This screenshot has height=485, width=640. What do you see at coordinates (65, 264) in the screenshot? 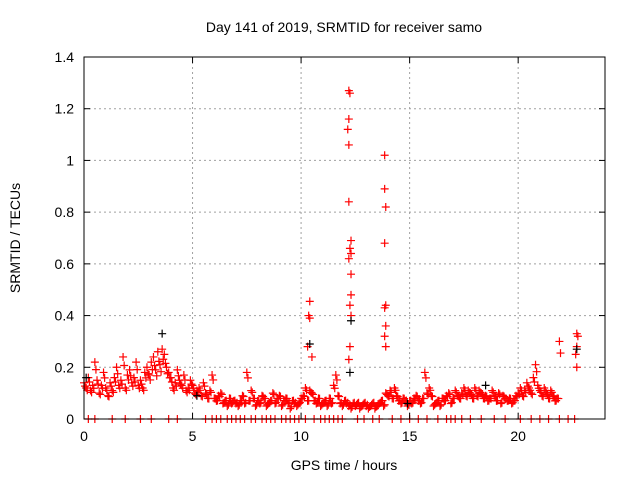
I see `y-tick-label: 0.6` at bounding box center [65, 264].